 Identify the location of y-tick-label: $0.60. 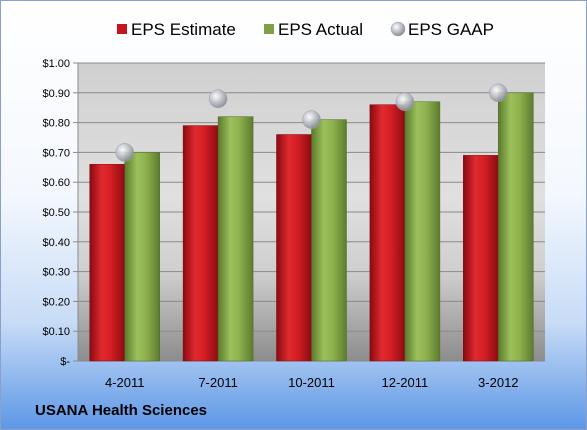
(56, 183).